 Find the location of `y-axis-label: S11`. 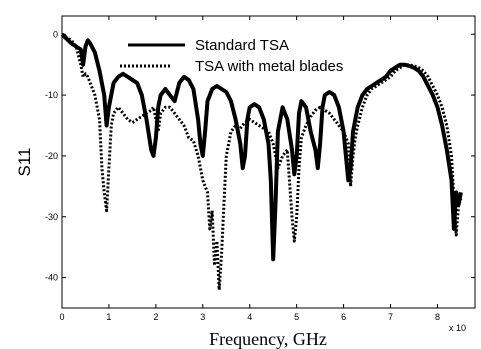

y-axis-label: S11 is located at coordinates (24, 162).